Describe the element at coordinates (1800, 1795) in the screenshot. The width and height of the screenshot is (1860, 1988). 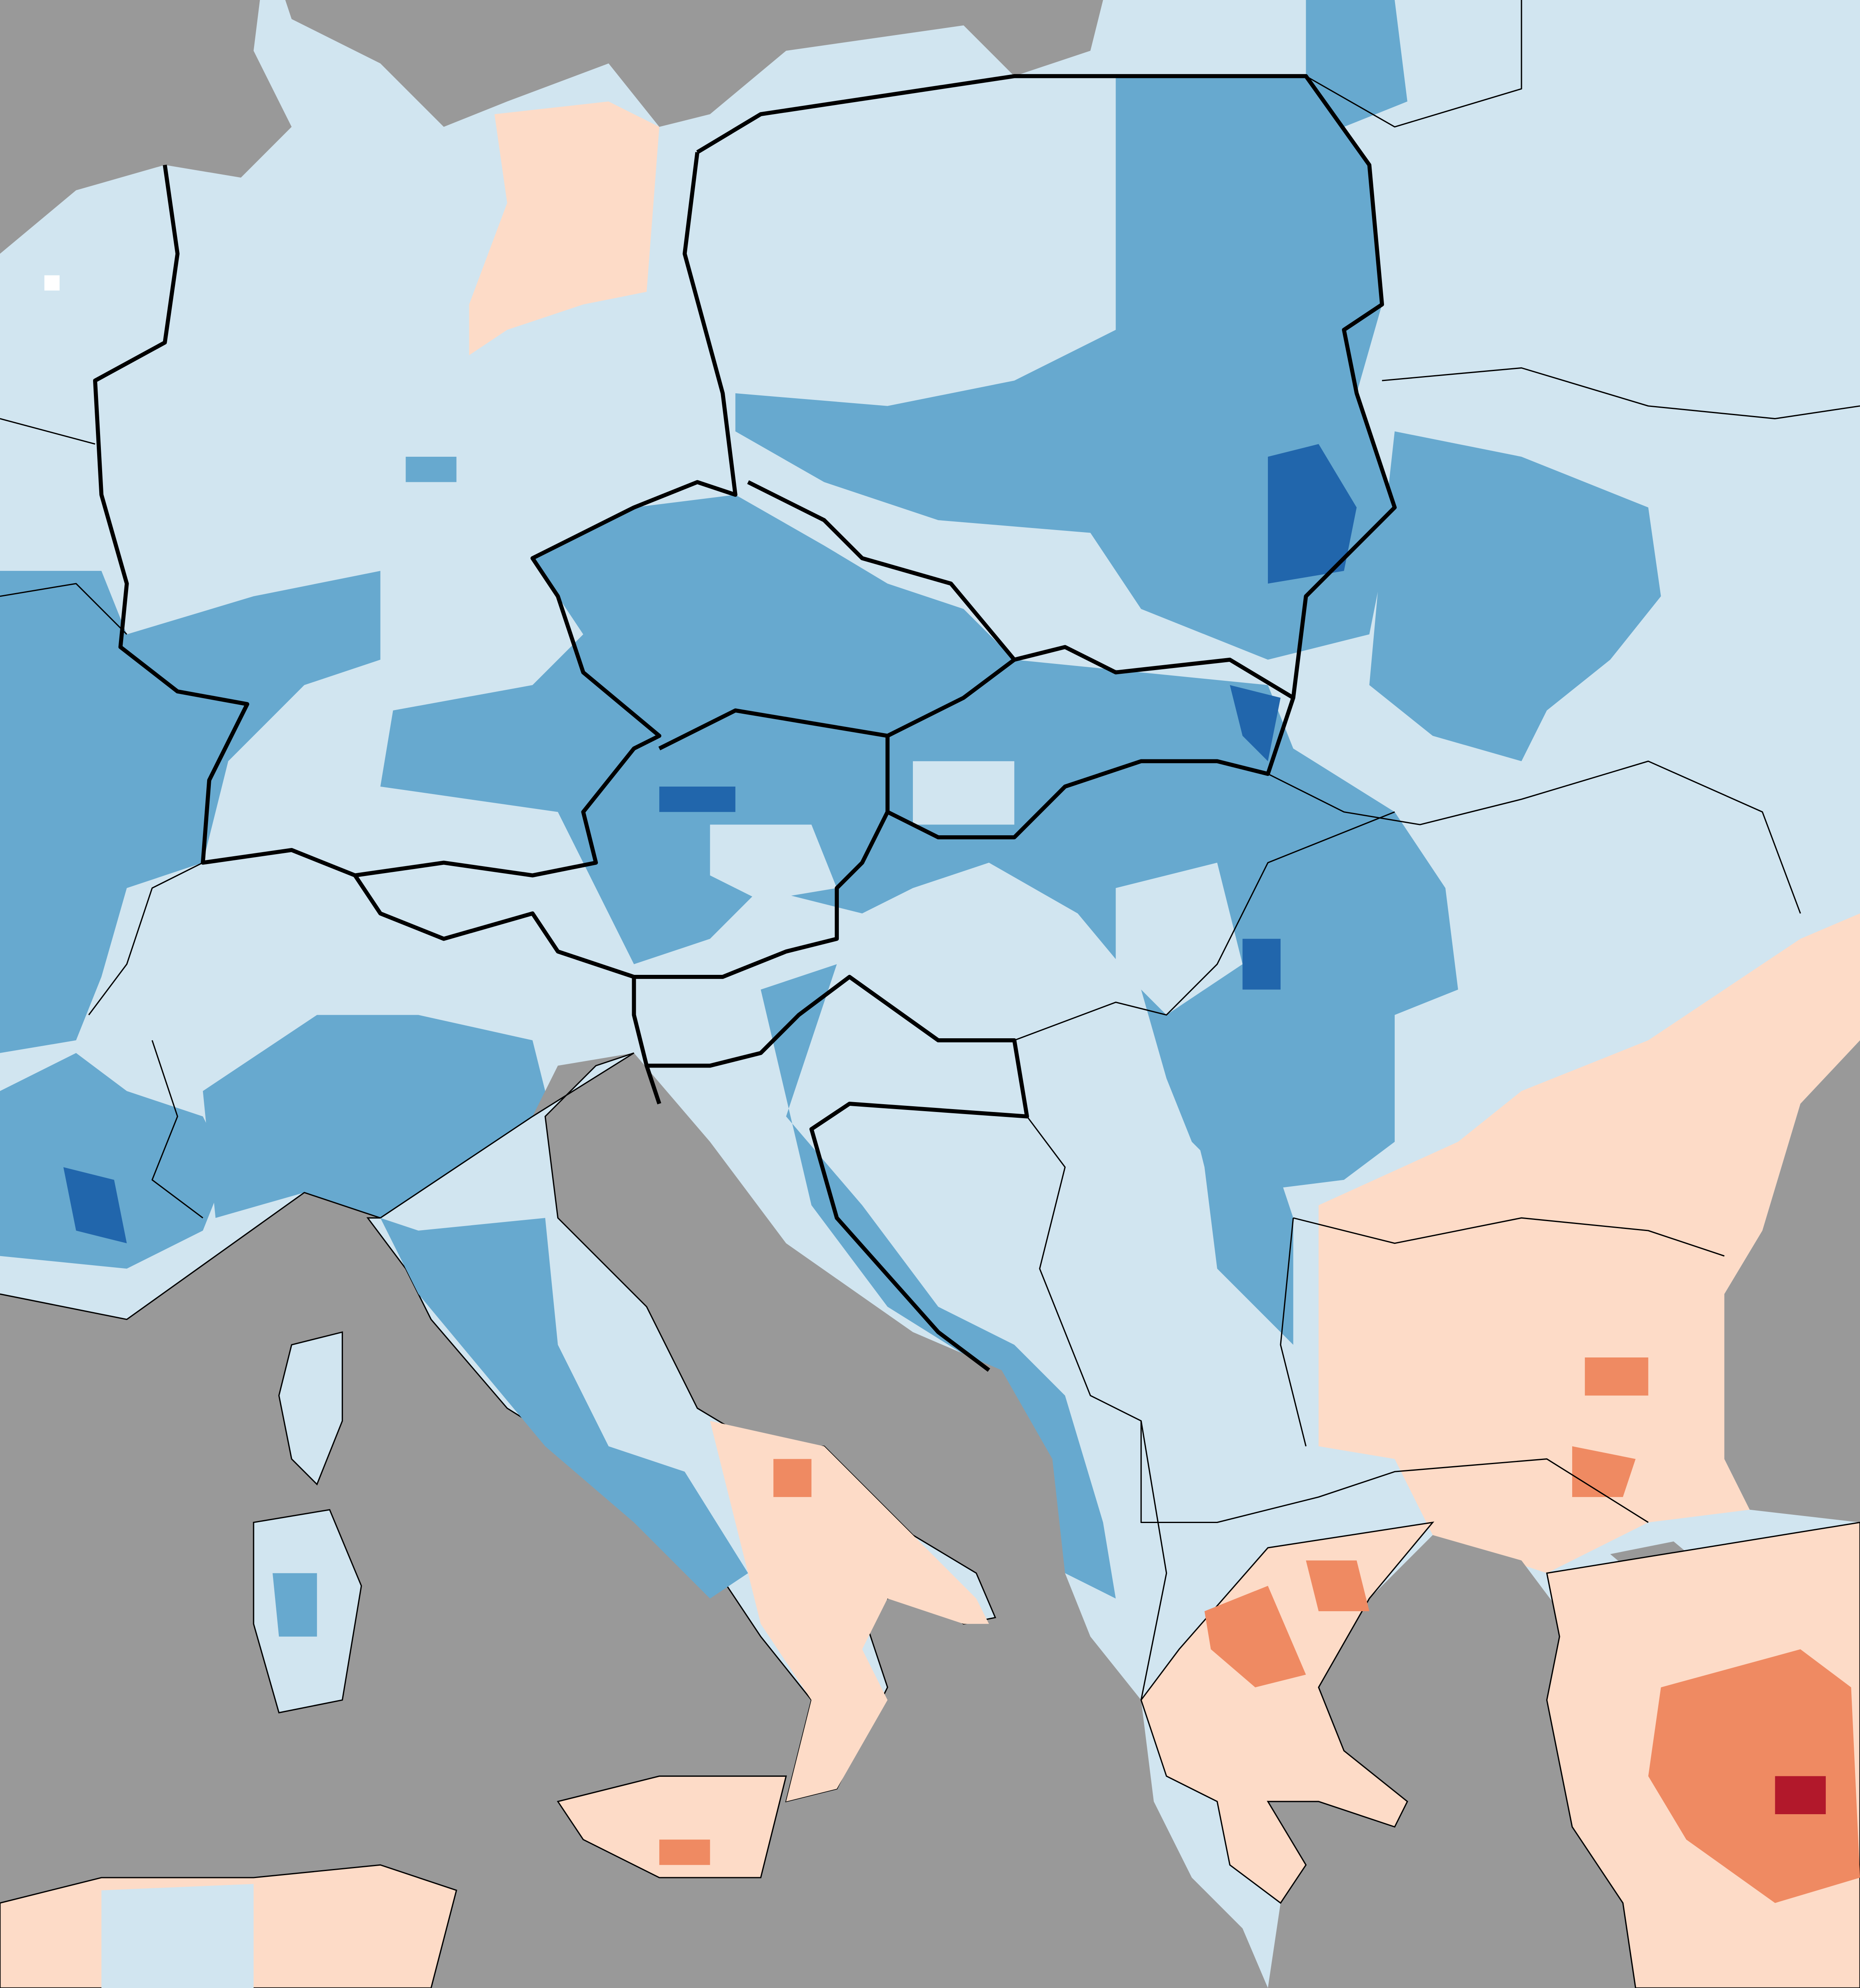
I see `red-region` at that location.